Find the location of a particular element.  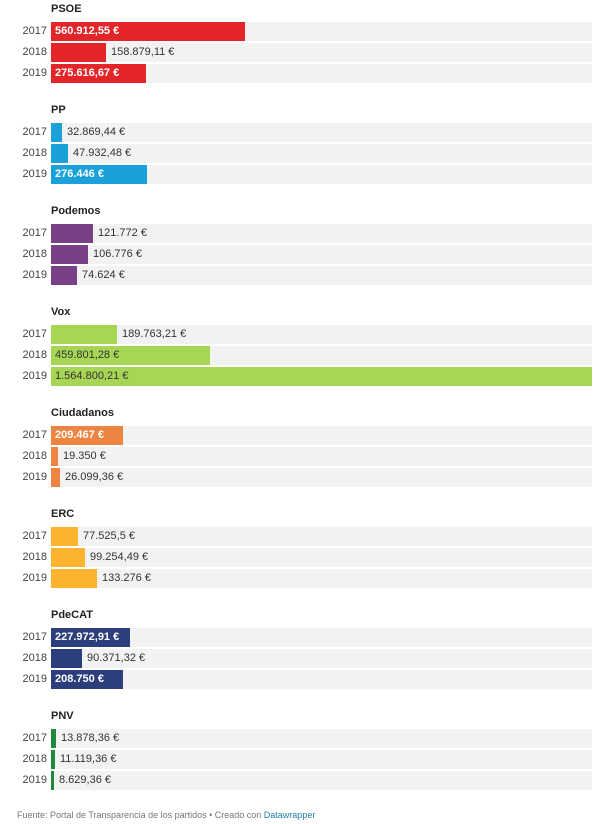

bar-pnv-2019 is located at coordinates (52, 780).